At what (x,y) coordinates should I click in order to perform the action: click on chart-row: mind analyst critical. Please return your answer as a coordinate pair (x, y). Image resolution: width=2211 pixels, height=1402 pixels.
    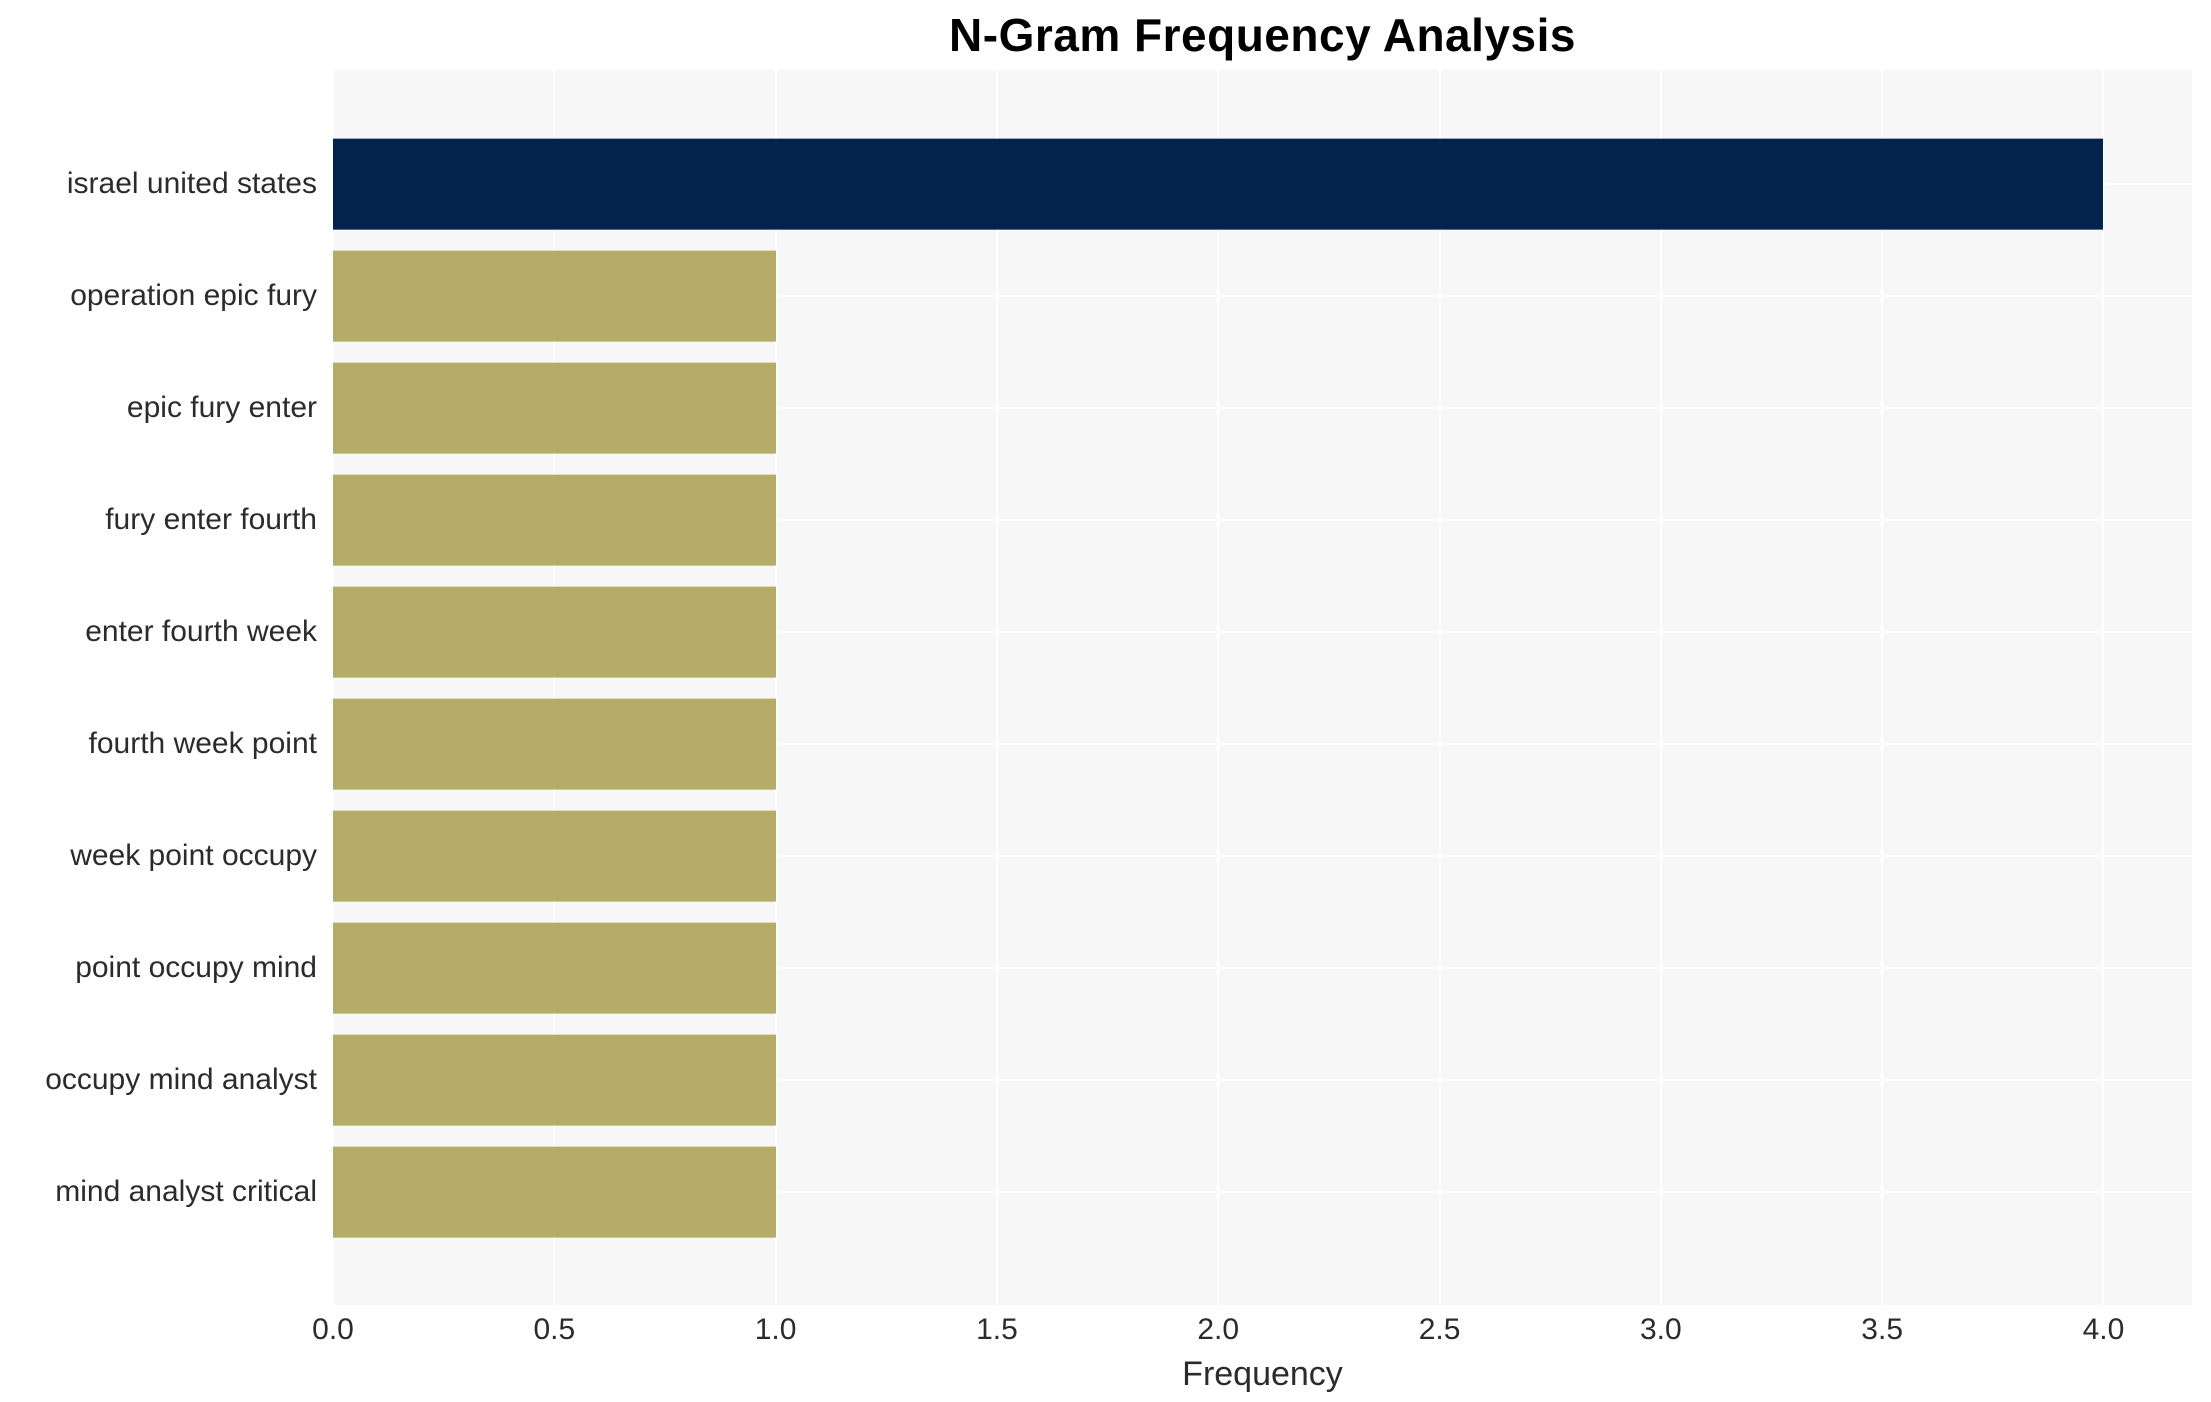
    Looking at the image, I should click on (1096, 1192).